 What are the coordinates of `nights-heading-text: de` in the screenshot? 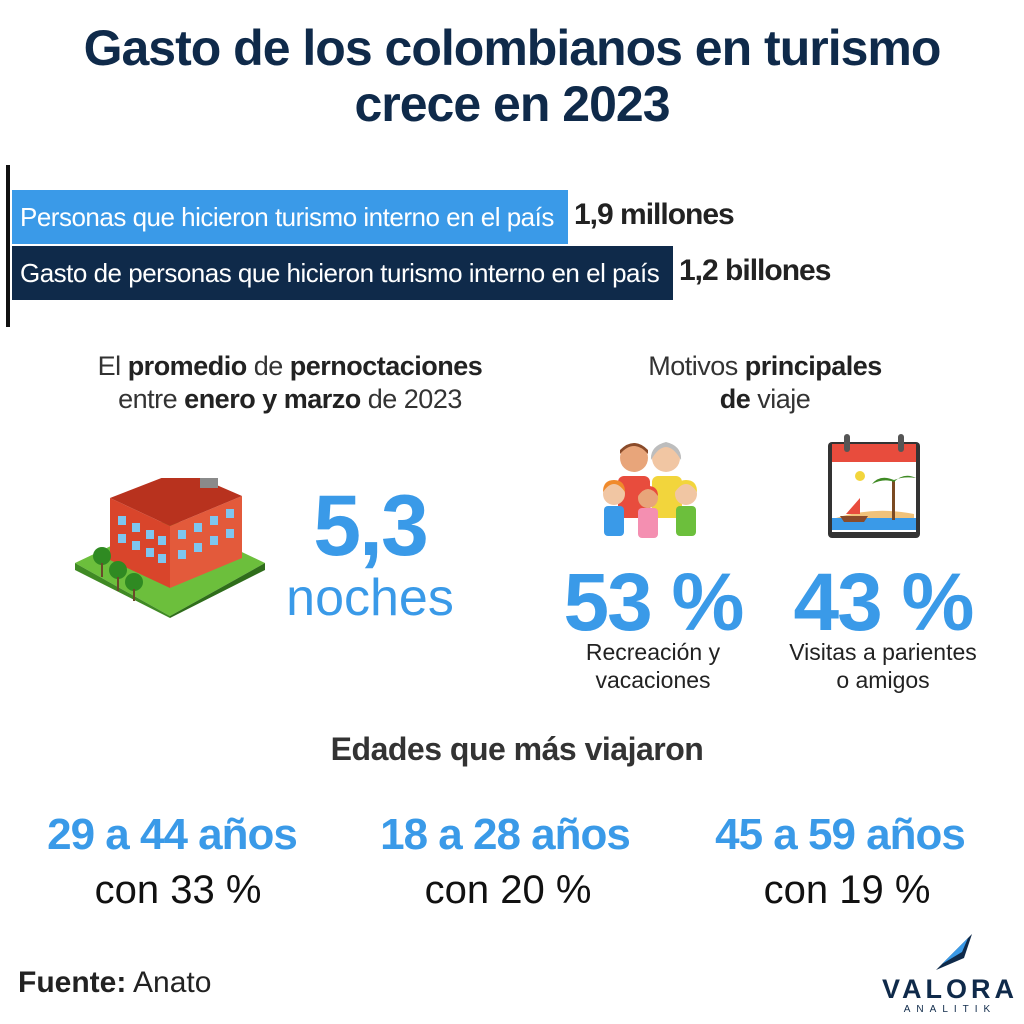 It's located at (268, 366).